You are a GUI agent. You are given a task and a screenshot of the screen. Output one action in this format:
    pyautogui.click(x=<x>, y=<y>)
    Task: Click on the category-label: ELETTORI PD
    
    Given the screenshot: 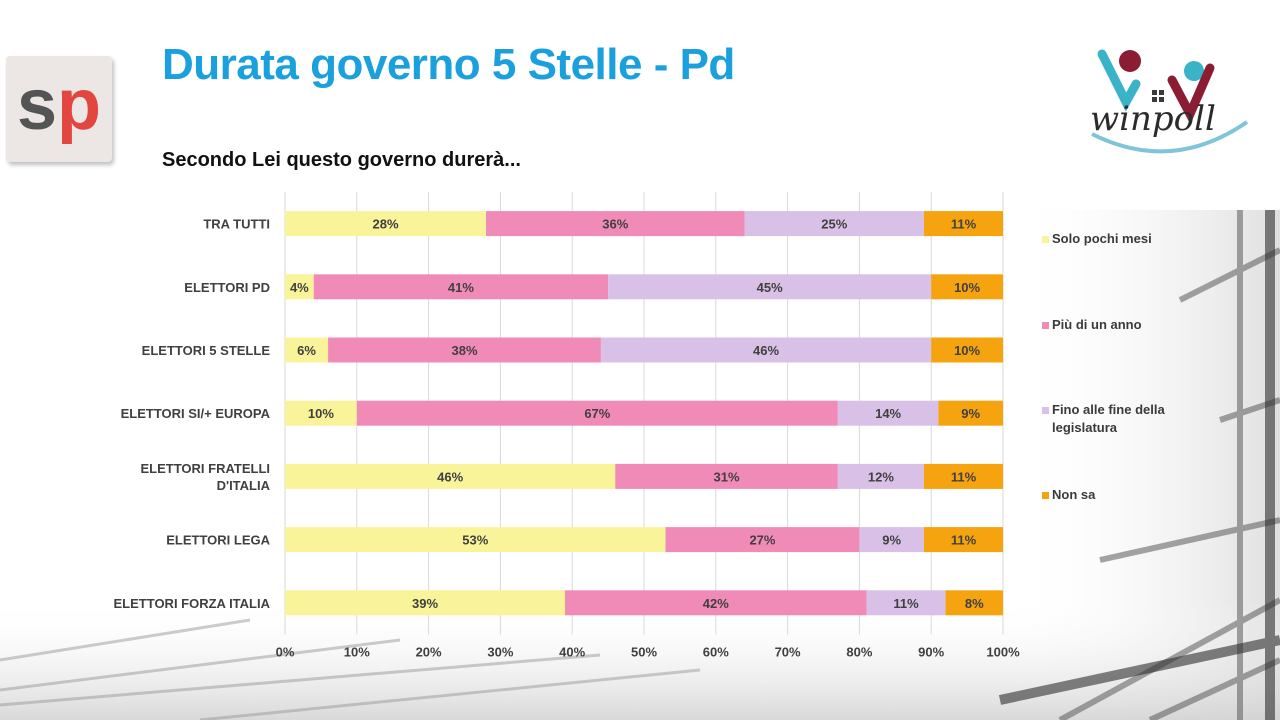 What is the action you would take?
    pyautogui.click(x=227, y=287)
    